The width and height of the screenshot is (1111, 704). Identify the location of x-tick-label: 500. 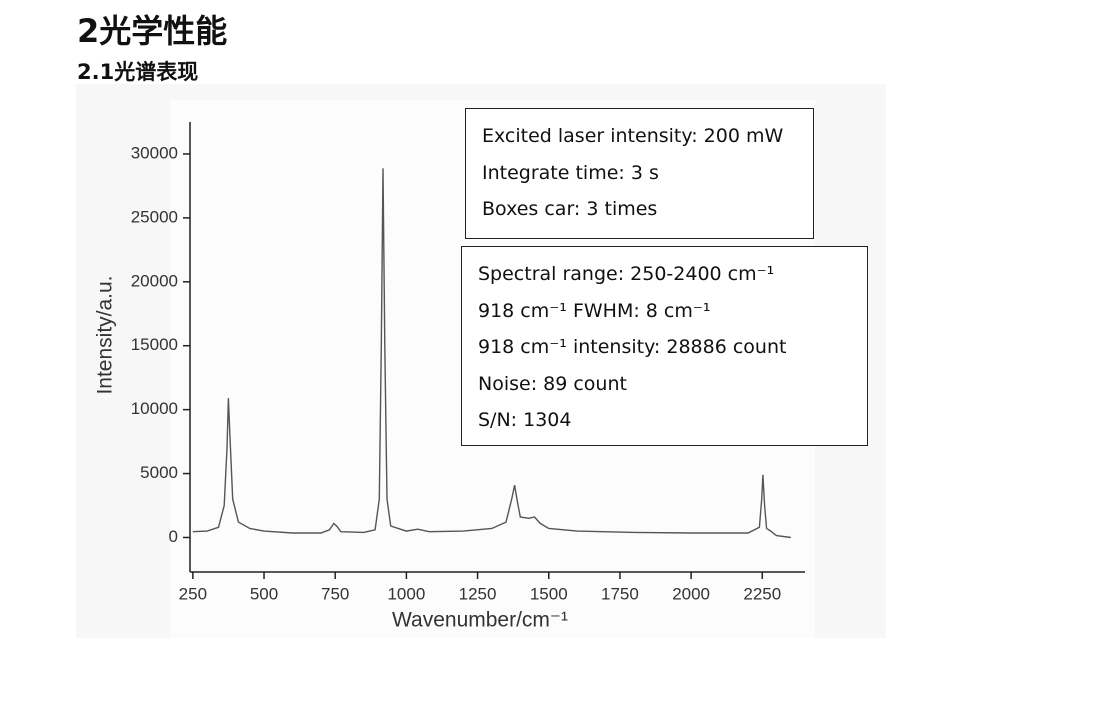
(264, 593).